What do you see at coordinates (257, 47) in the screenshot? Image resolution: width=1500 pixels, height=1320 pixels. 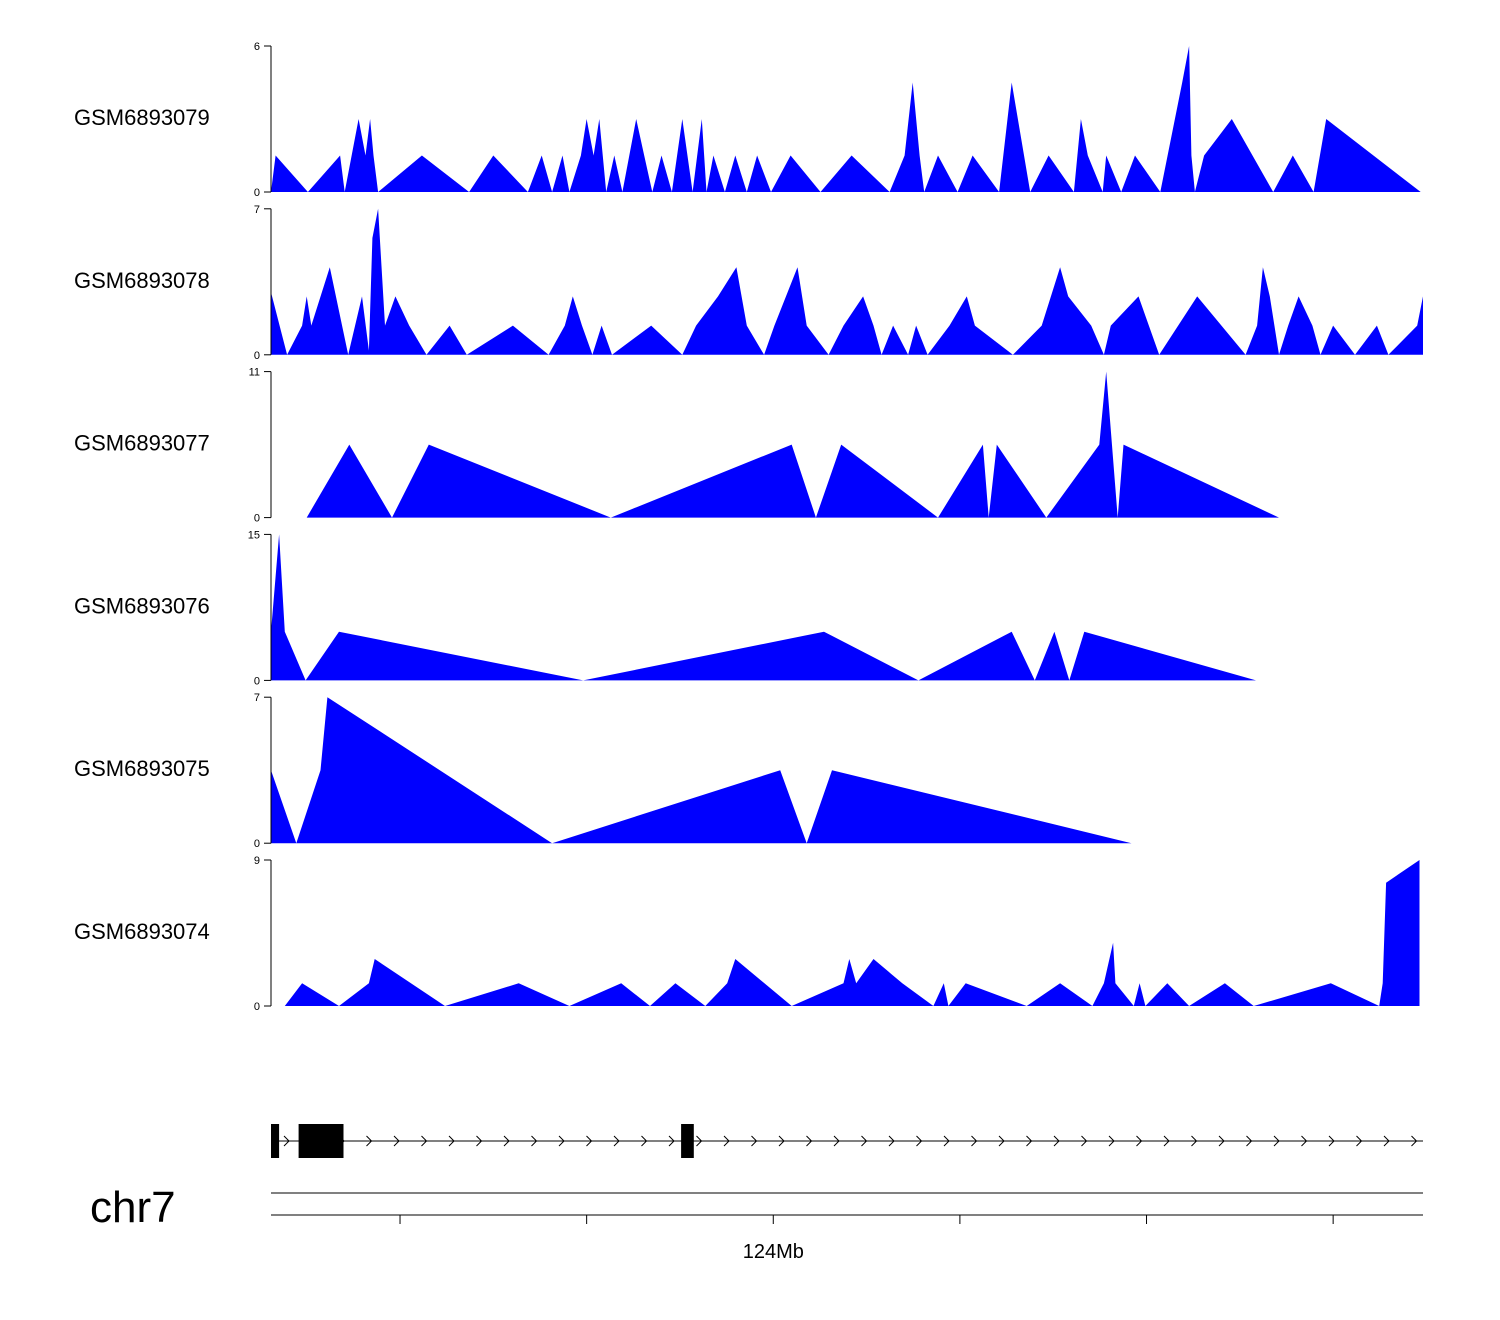 I see `y-tick-label-max: 6` at bounding box center [257, 47].